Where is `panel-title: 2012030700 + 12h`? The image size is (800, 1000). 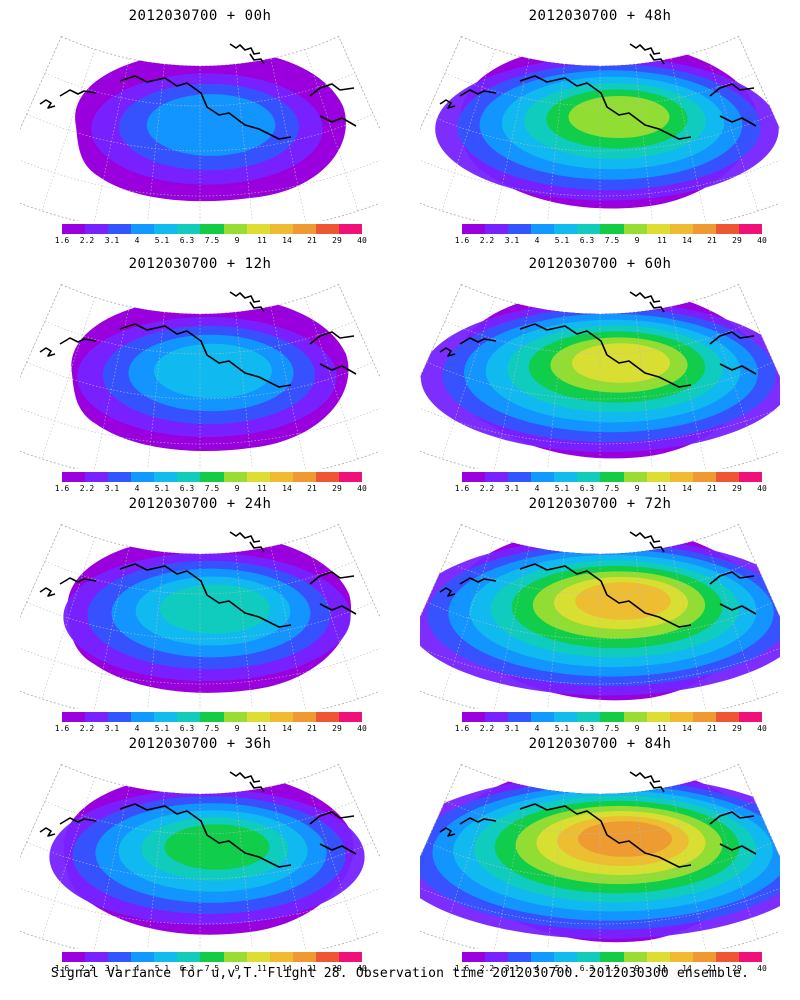
panel-title: 2012030700 + 12h is located at coordinates (200, 264).